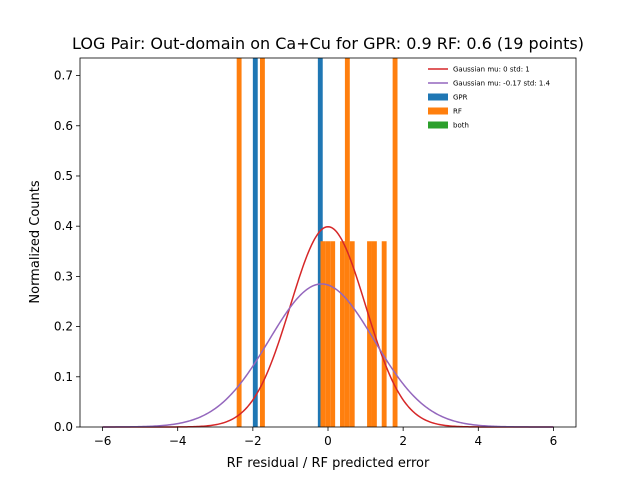 This screenshot has width=640, height=480. What do you see at coordinates (460, 98) in the screenshot?
I see `legend-label: GPR` at bounding box center [460, 98].